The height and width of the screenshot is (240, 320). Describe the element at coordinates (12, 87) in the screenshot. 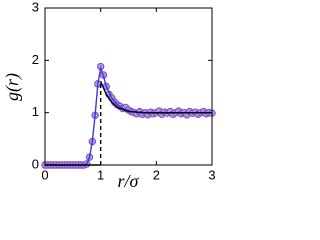

I see `y-axis-label: g(r)` at that location.